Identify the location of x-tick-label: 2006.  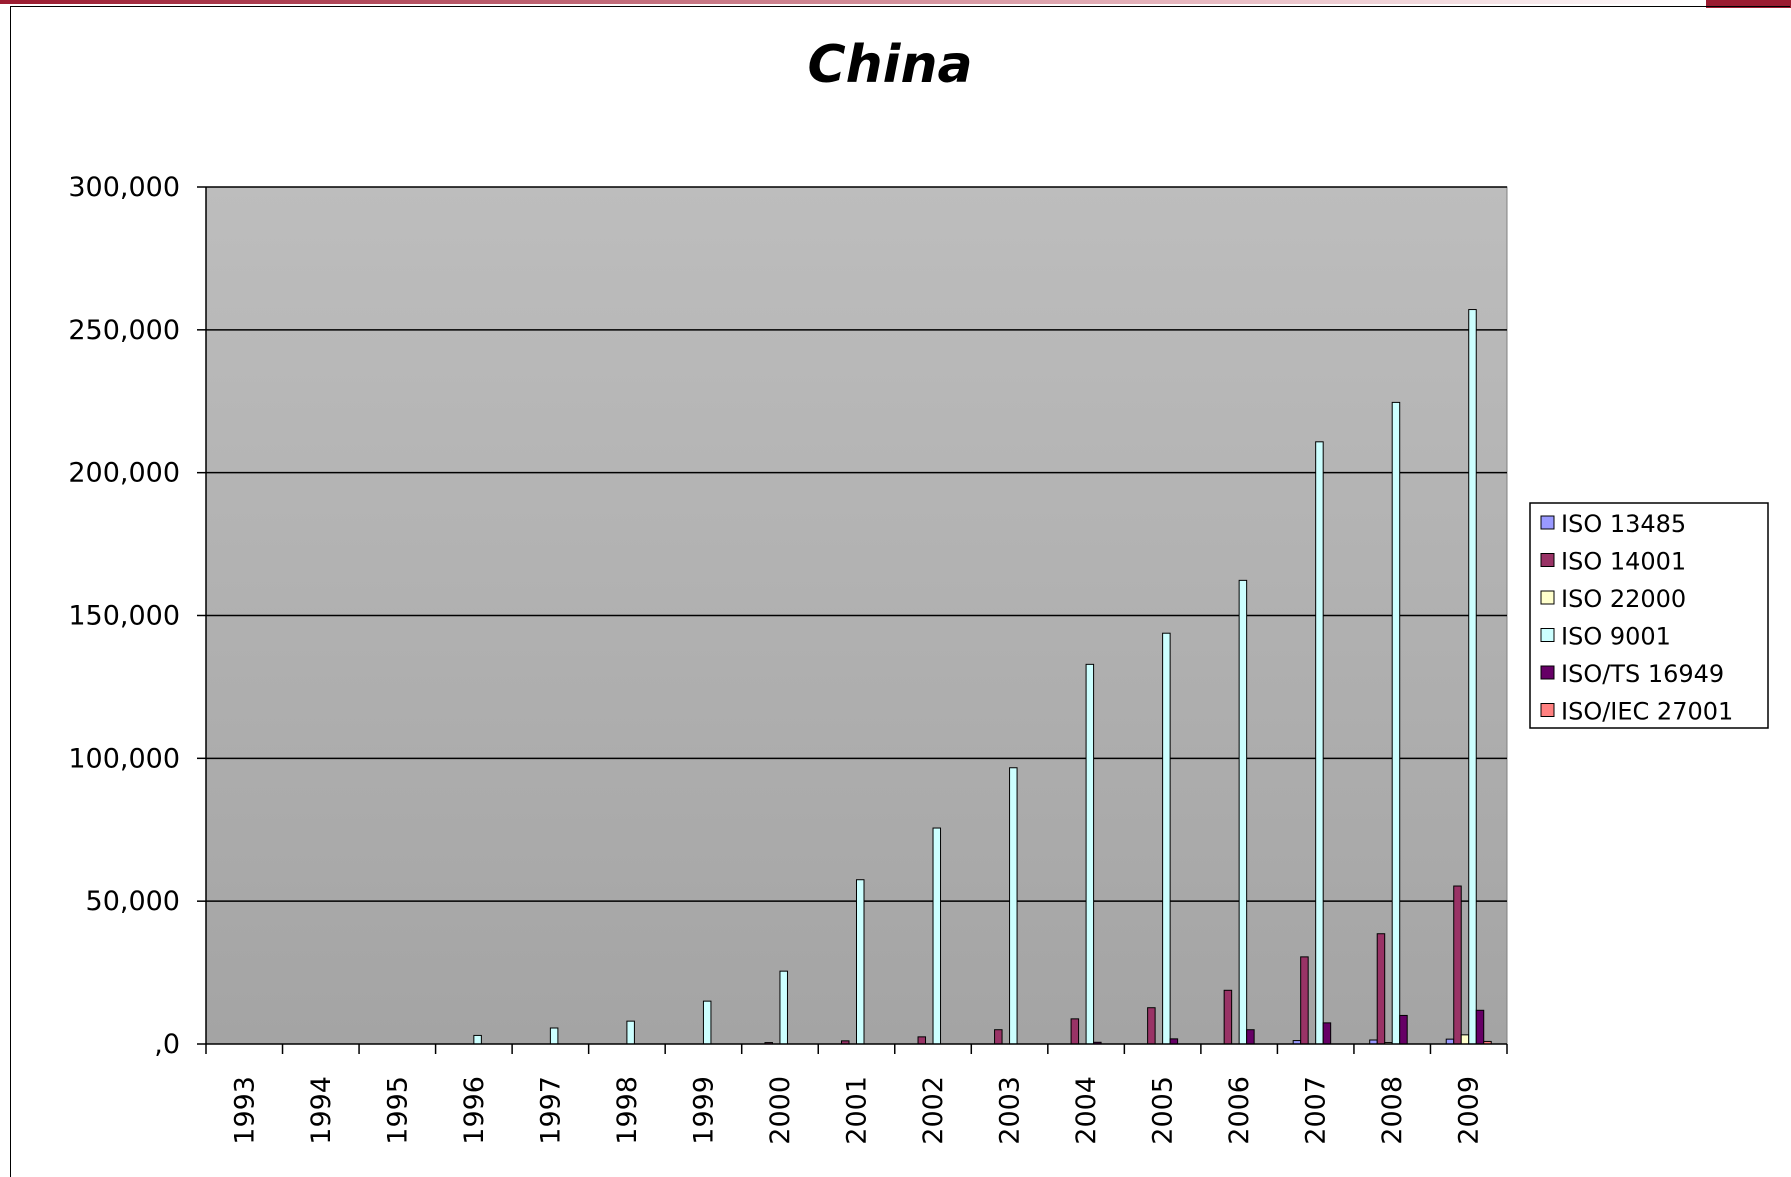
(1239, 1110).